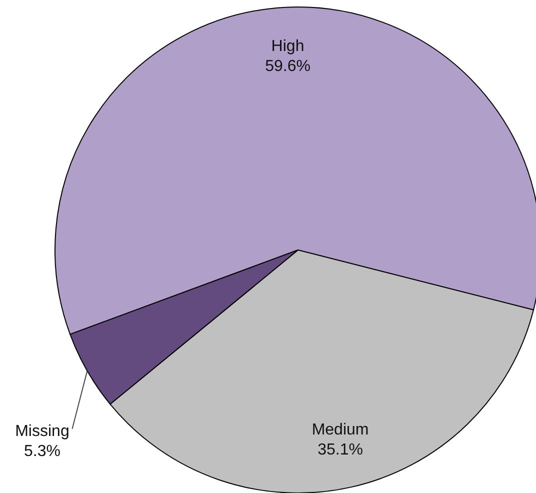 This screenshot has width=536, height=493. Describe the element at coordinates (42, 431) in the screenshot. I see `slice-label: Missing` at that location.